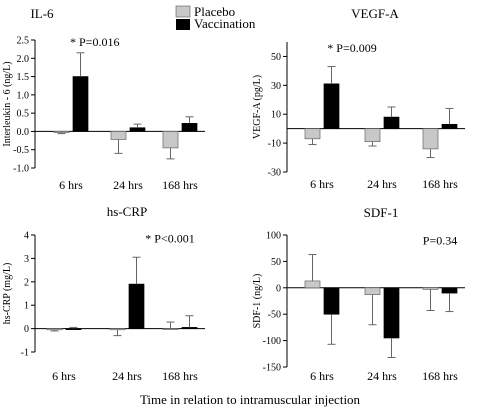 Image resolution: width=480 pixels, height=411 pixels. What do you see at coordinates (381, 212) in the screenshot?
I see `panel-title: SDF-1` at bounding box center [381, 212].